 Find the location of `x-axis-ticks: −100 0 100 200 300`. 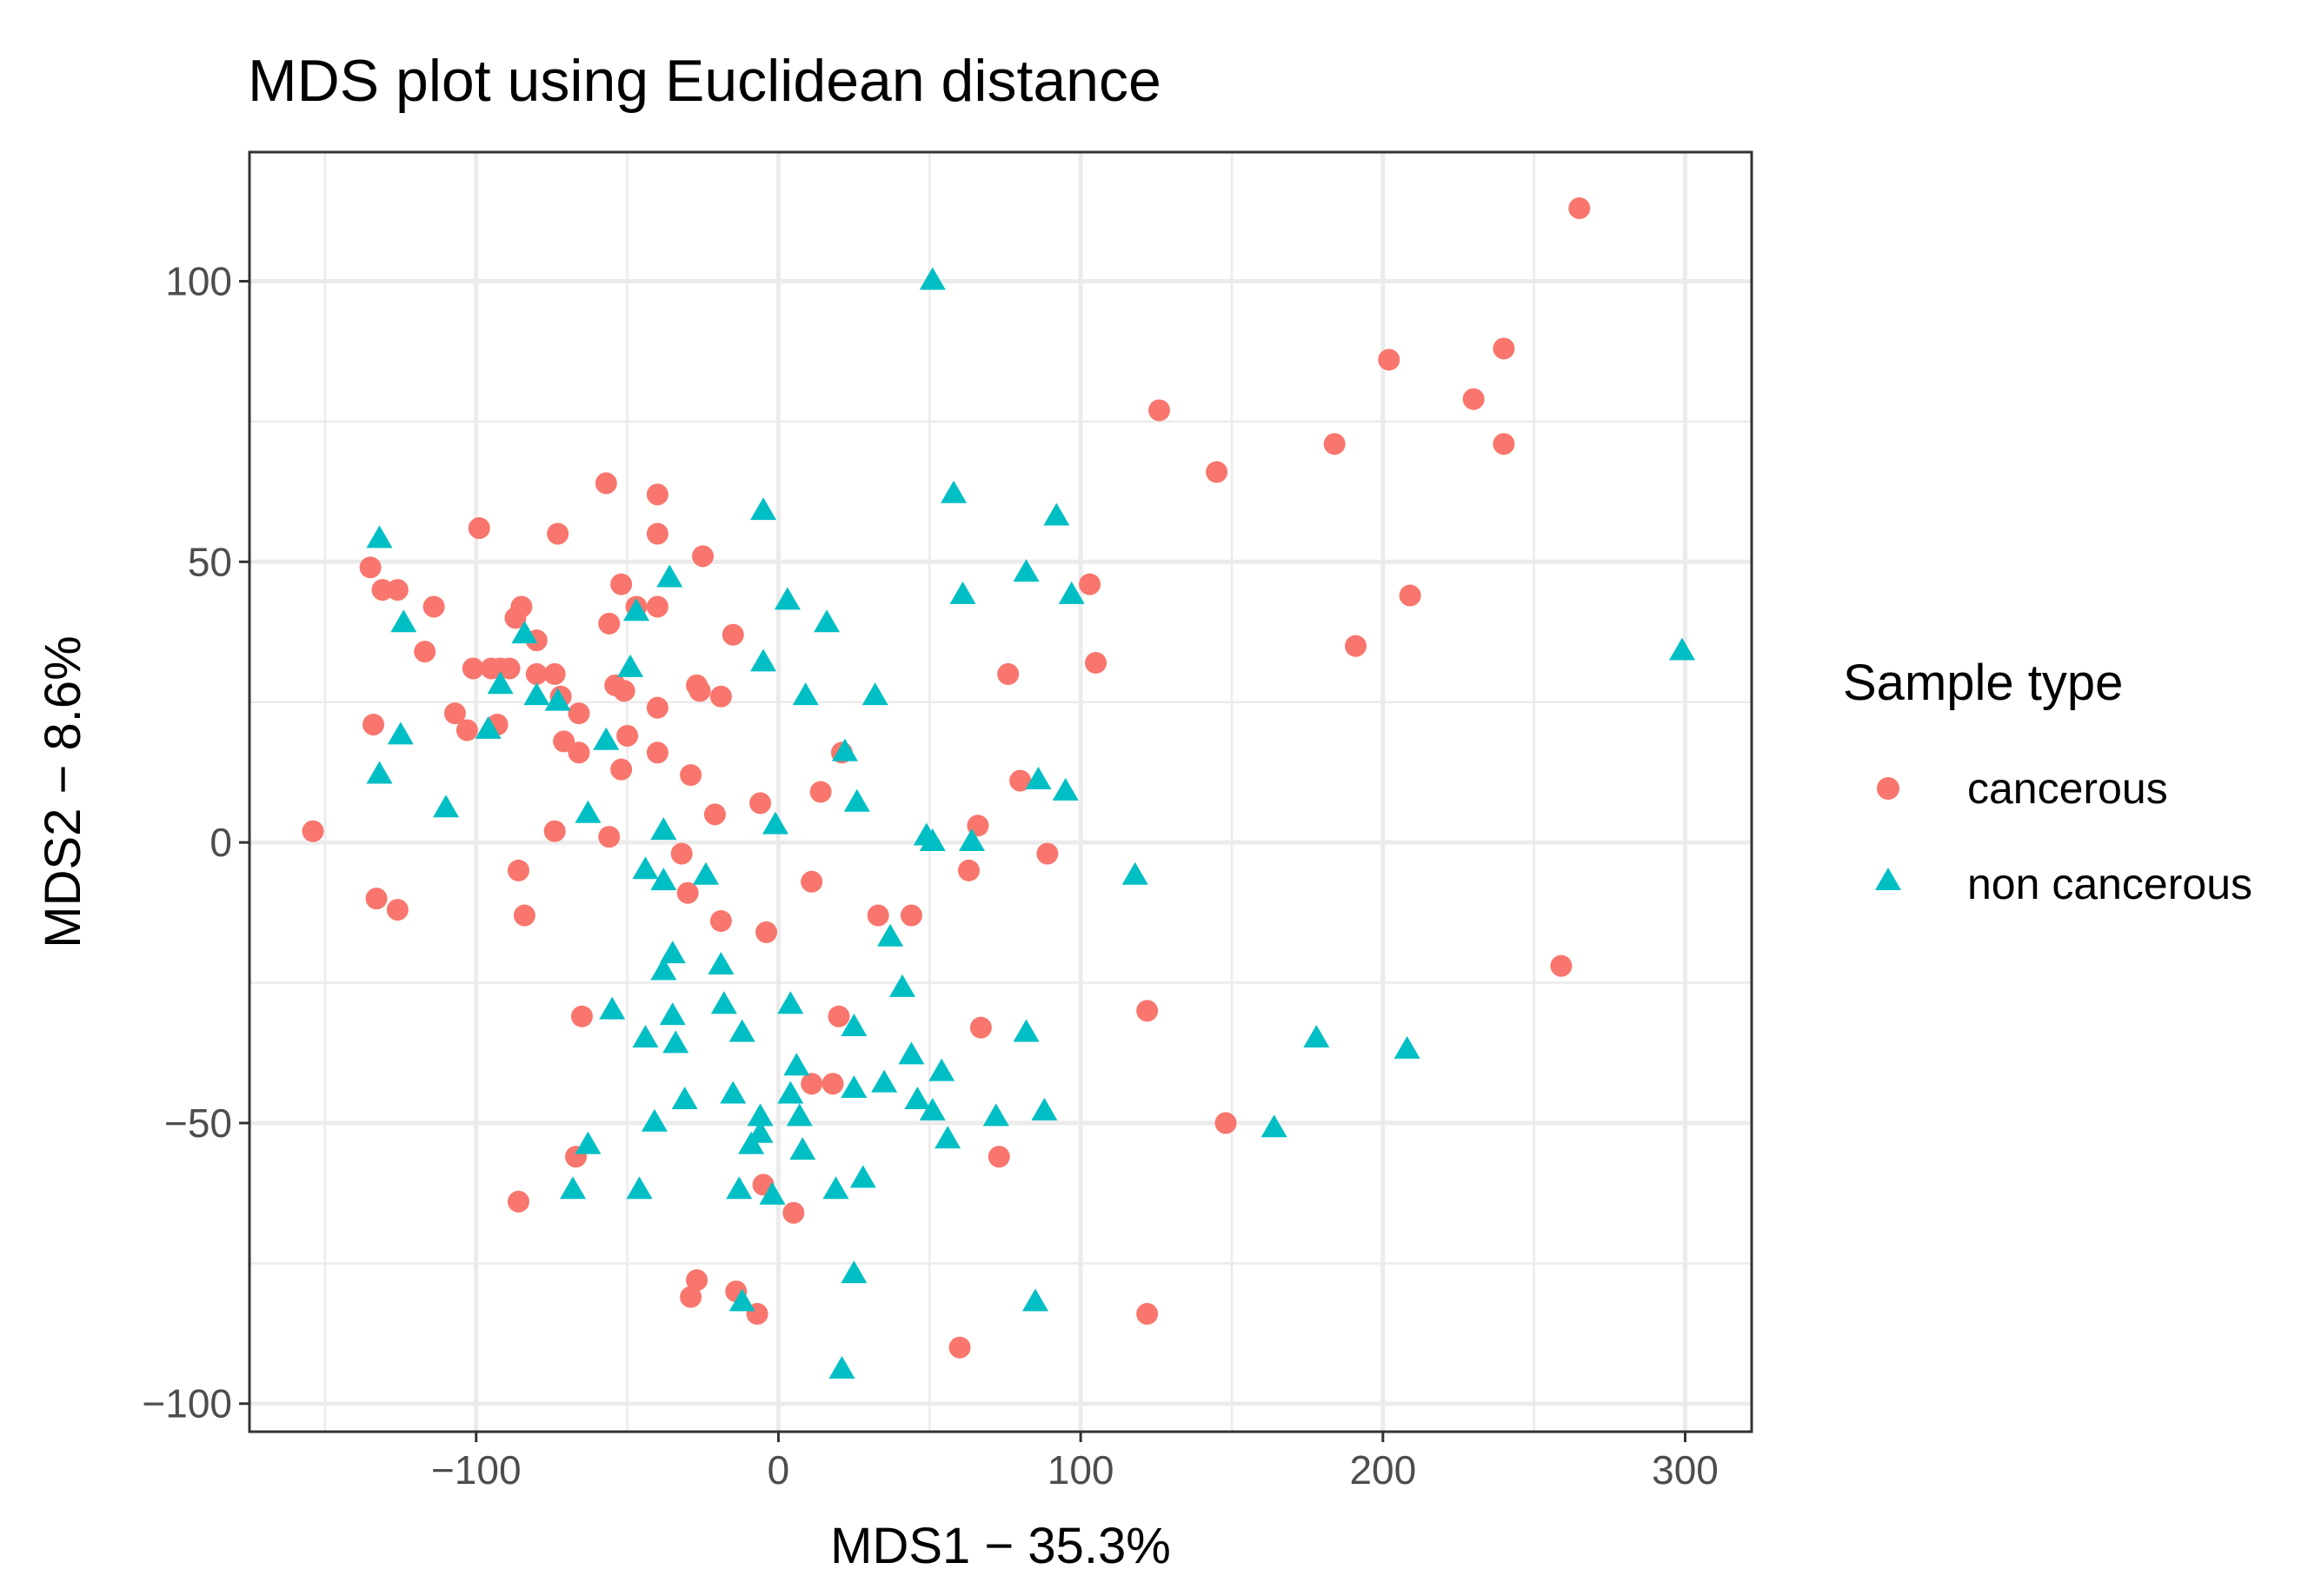

x-axis-ticks: −100 0 100 200 300 is located at coordinates (1075, 1462).